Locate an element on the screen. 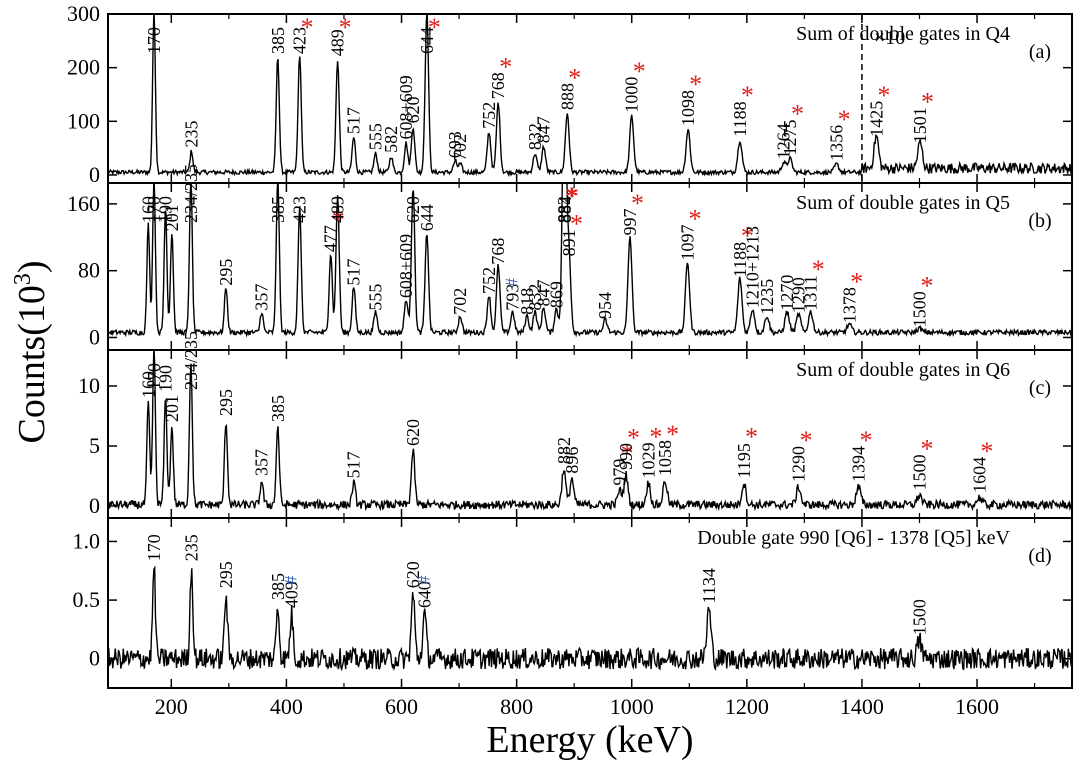 The height and width of the screenshot is (769, 1075). y-tick-label: 160 is located at coordinates (83, 203).